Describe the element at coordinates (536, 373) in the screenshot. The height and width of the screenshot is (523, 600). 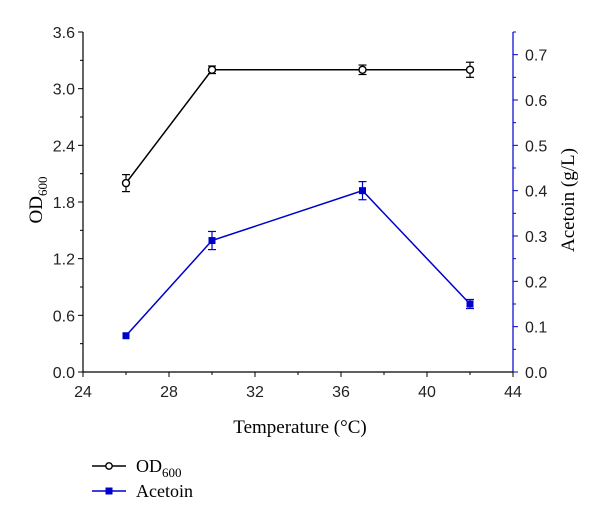
I see `right-y-tick-label: 0.0` at that location.